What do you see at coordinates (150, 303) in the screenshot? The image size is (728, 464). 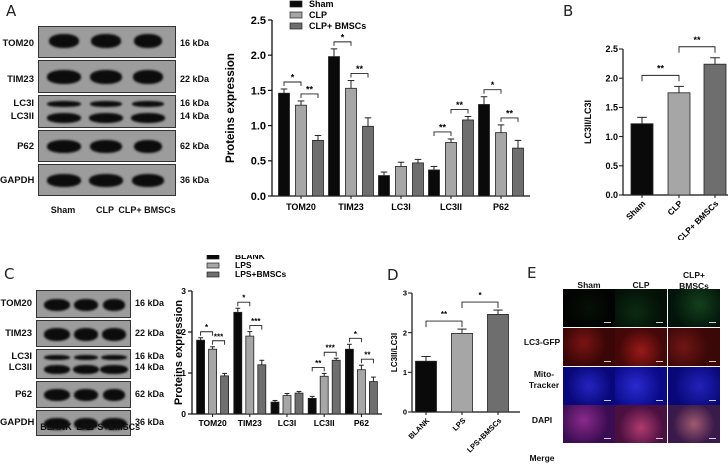 I see `molecular-weight-label: 16 kDa` at bounding box center [150, 303].